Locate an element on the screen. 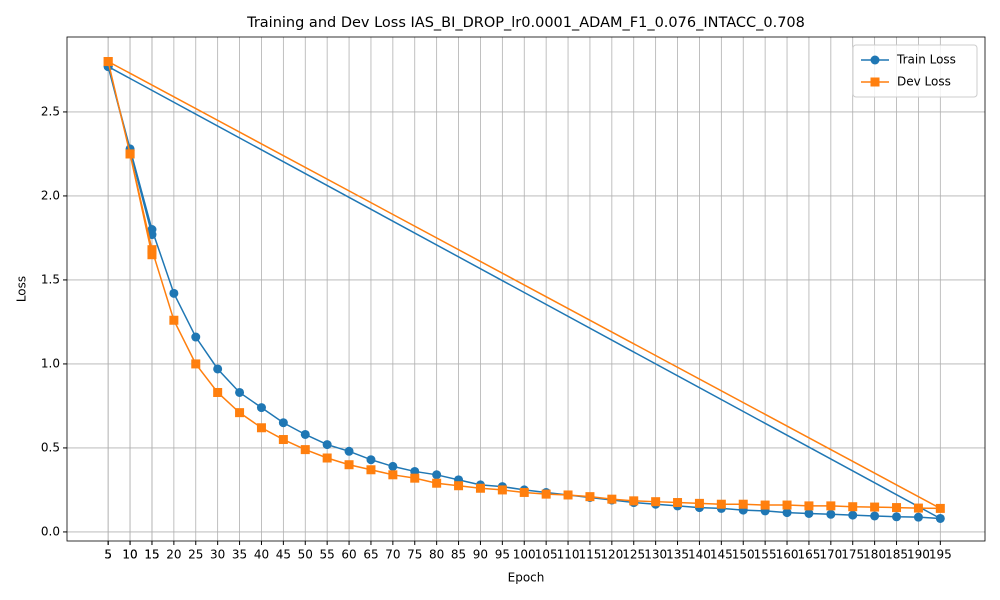  x-tick-label: 85 is located at coordinates (458, 555).